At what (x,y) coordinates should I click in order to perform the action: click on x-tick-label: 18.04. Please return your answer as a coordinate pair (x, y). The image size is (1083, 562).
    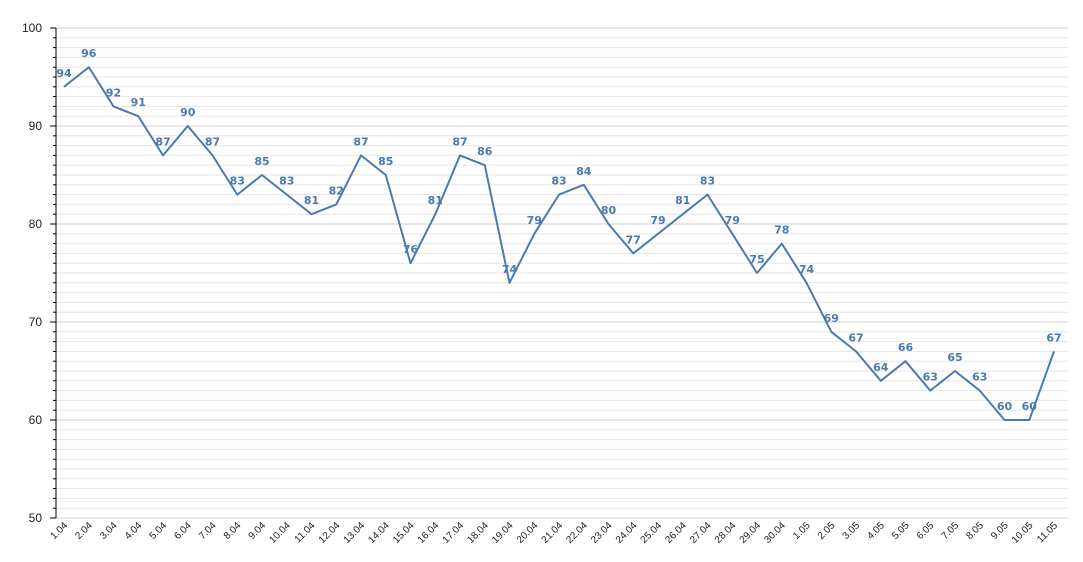
    Looking at the image, I should click on (478, 533).